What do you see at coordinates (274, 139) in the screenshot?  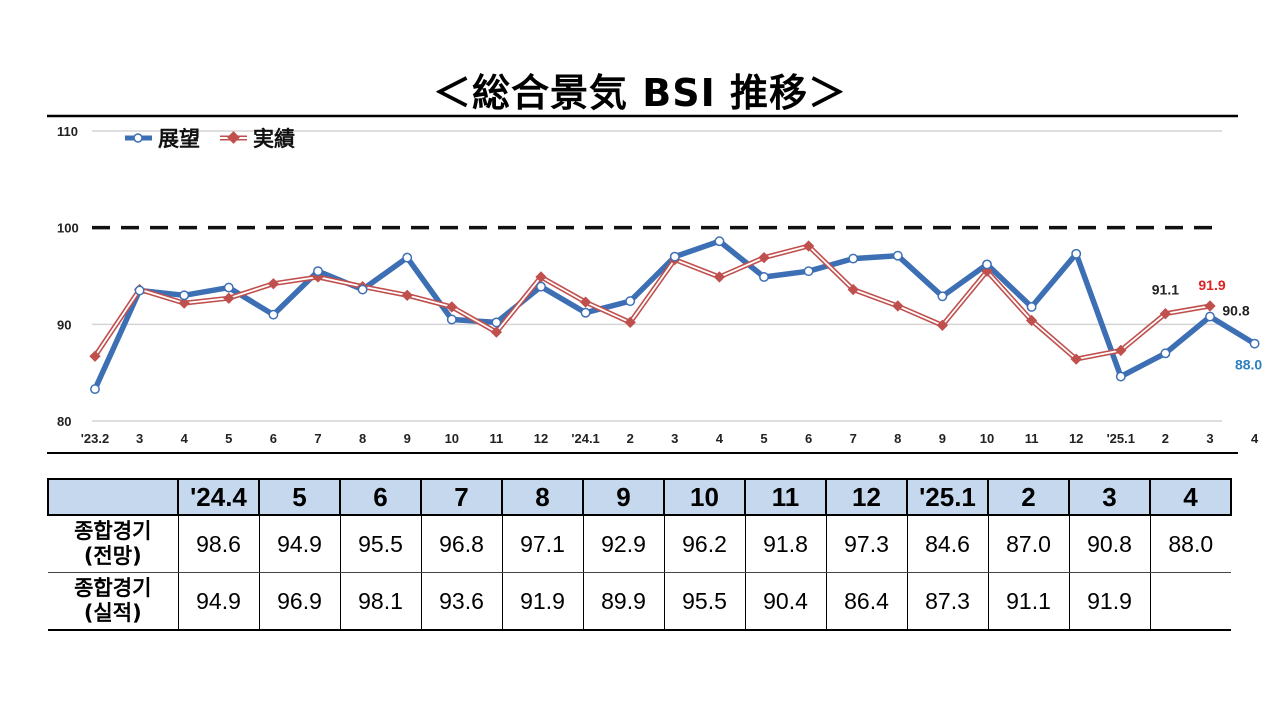 I see `legend-label-actual: 実績` at bounding box center [274, 139].